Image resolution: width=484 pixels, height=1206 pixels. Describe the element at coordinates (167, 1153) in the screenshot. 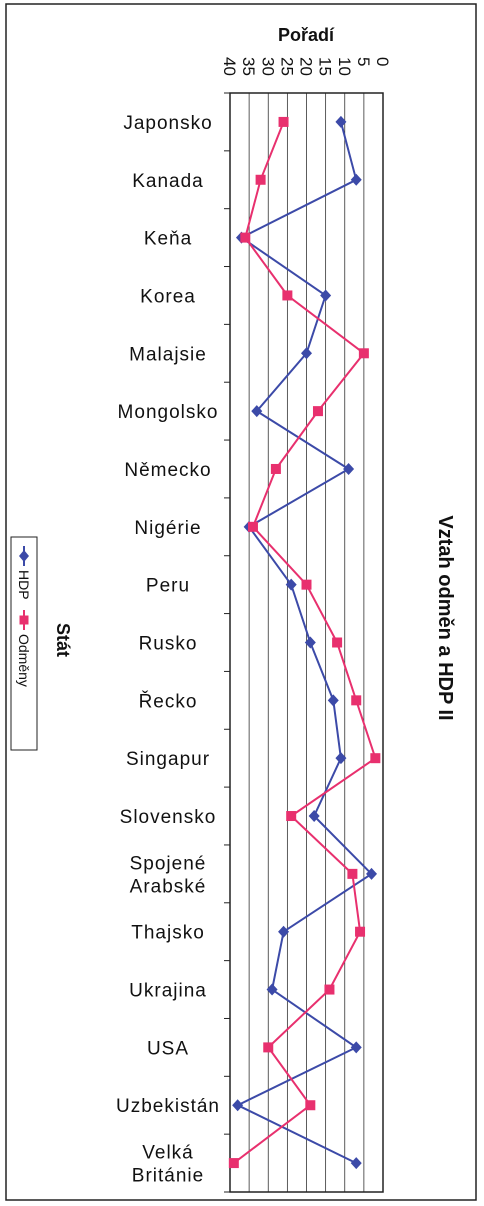

I see `category-label: Velká` at that location.